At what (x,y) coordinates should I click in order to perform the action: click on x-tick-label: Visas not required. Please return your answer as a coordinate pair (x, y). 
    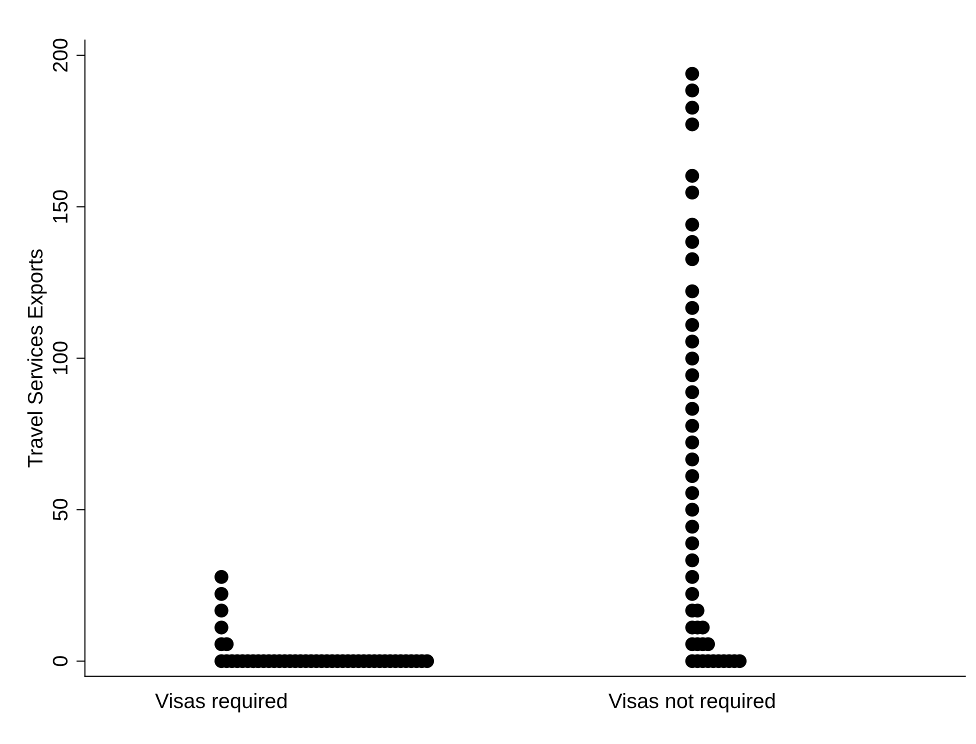
    Looking at the image, I should click on (691, 702).